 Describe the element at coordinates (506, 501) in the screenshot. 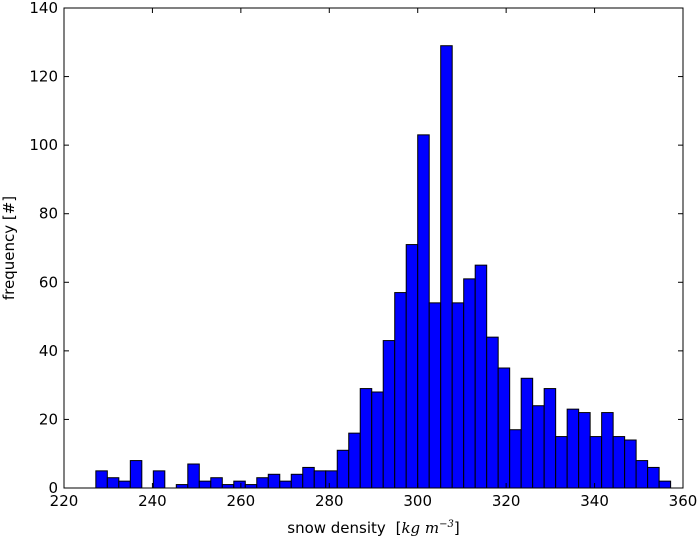

I see `x-tick-label: 320` at that location.